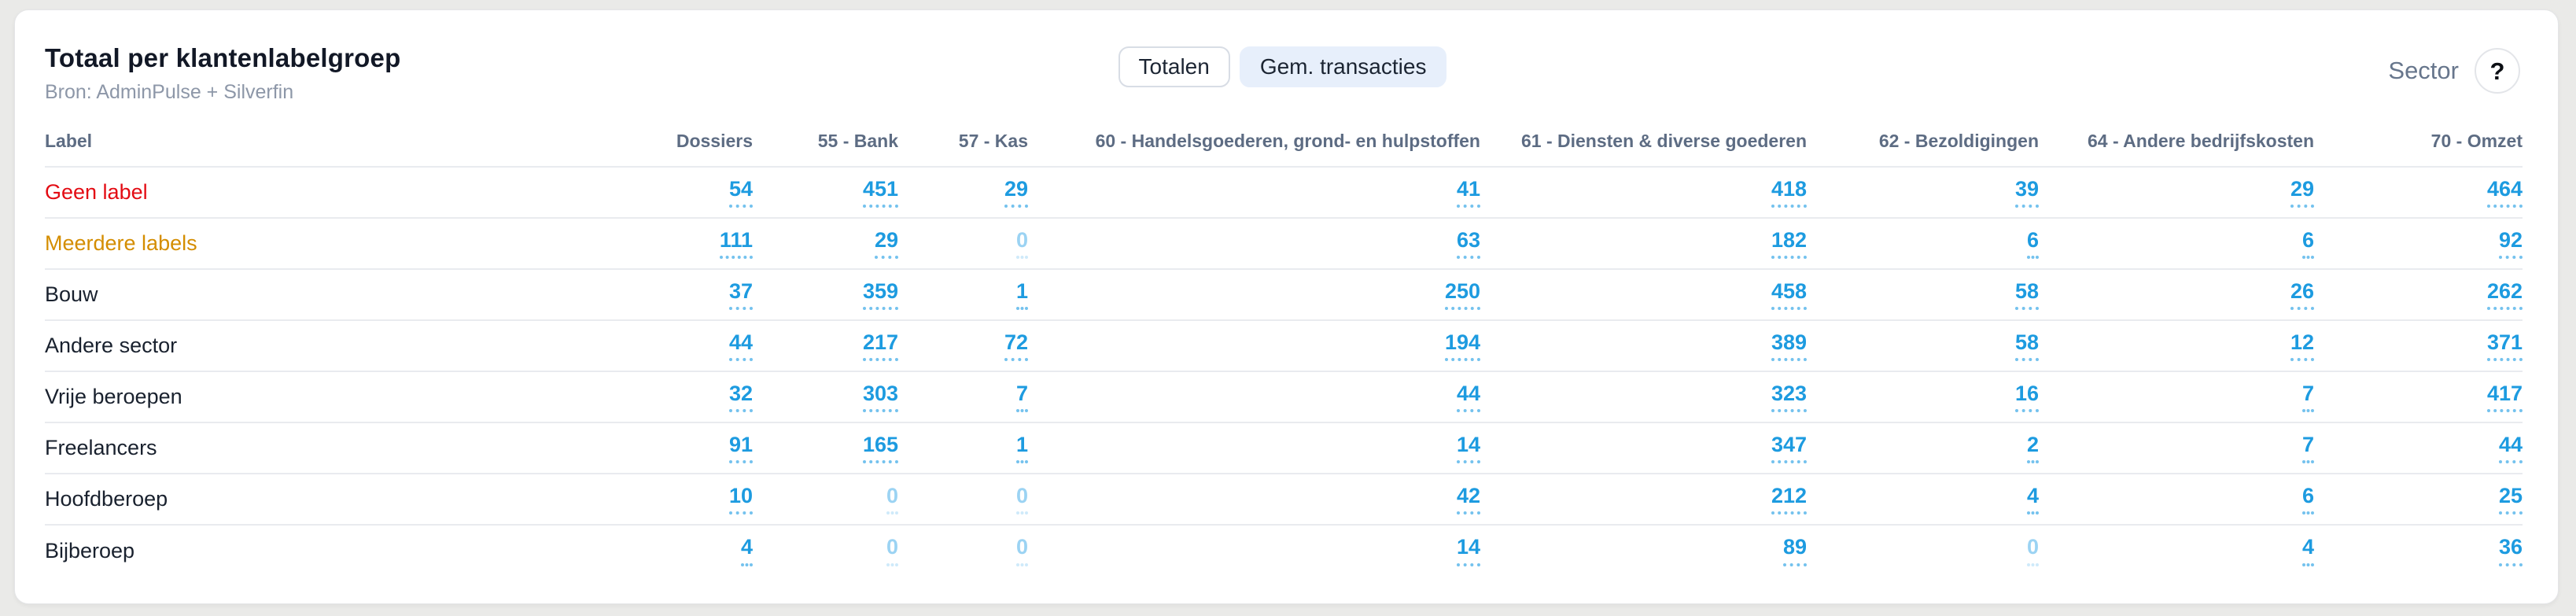 Image resolution: width=2576 pixels, height=616 pixels. What do you see at coordinates (2302, 346) in the screenshot?
I see `cell-value-link: 12` at bounding box center [2302, 346].